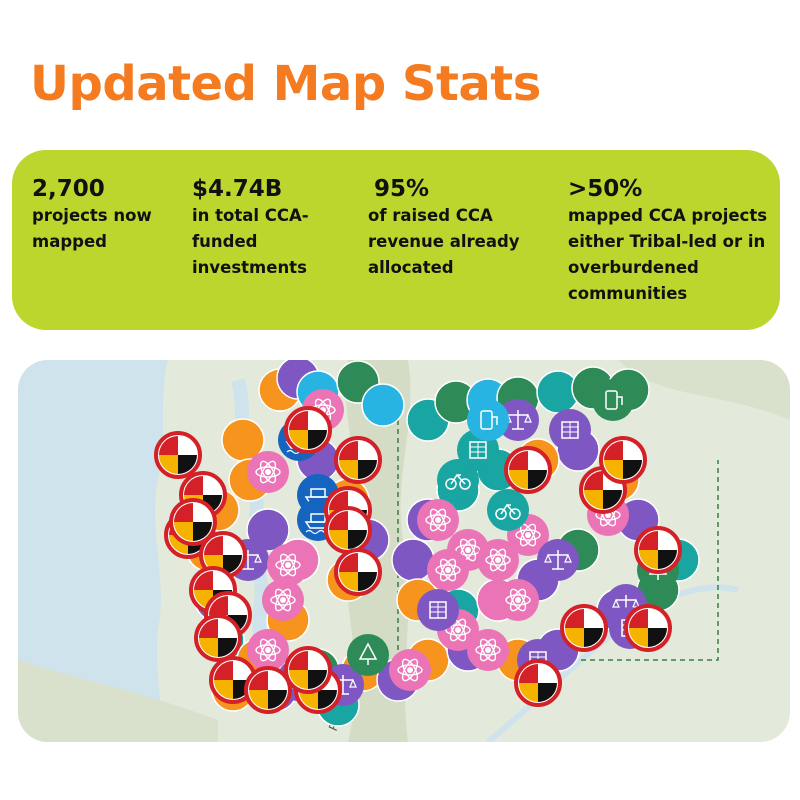  I want to click on stat-description: in total CCA-funded investments, so click(250, 241).